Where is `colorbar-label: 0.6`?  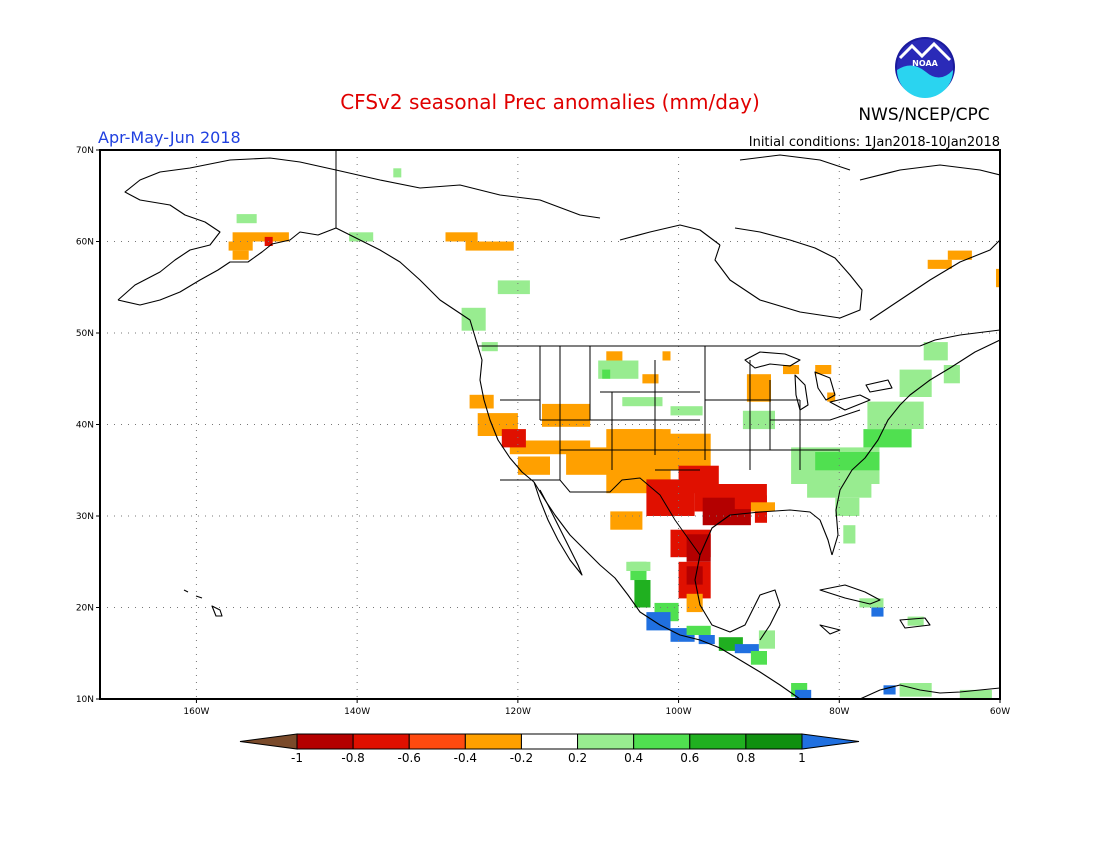
colorbar-label: 0.6 is located at coordinates (689, 758).